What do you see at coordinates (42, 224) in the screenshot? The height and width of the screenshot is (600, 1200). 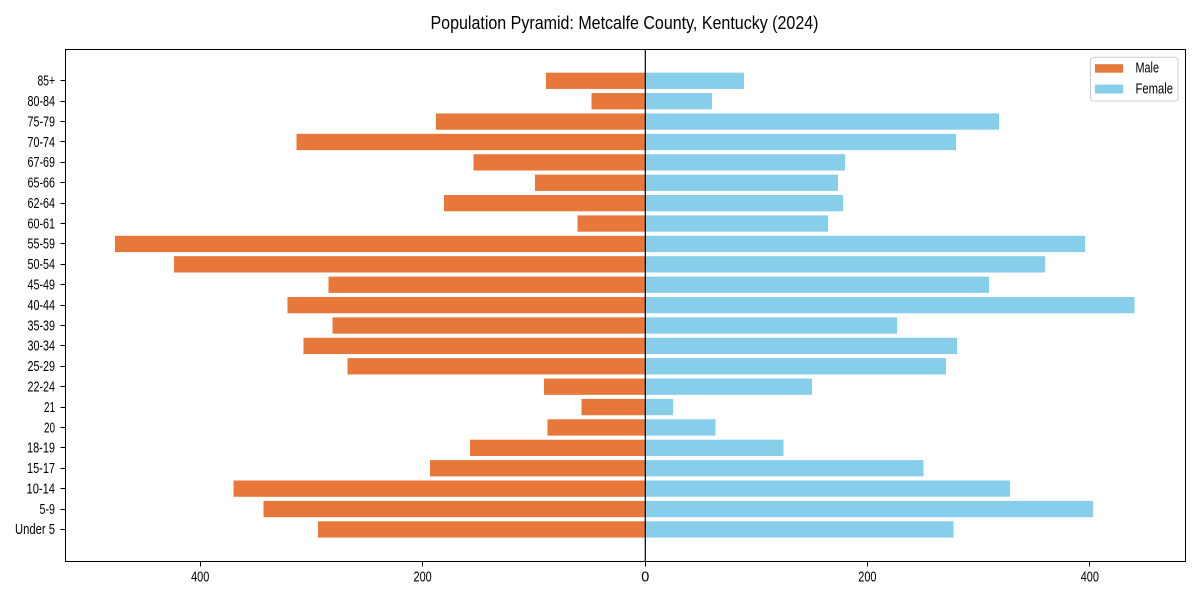 I see `svg-text: 60-61` at bounding box center [42, 224].